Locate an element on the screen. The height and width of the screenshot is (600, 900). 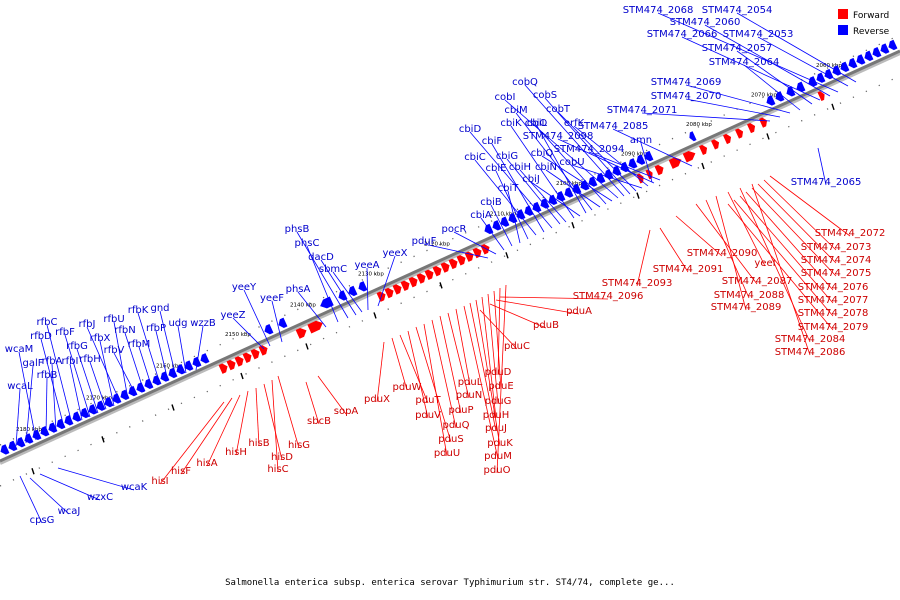
reverse-gene-label: rfbC is located at coordinates (47, 322).